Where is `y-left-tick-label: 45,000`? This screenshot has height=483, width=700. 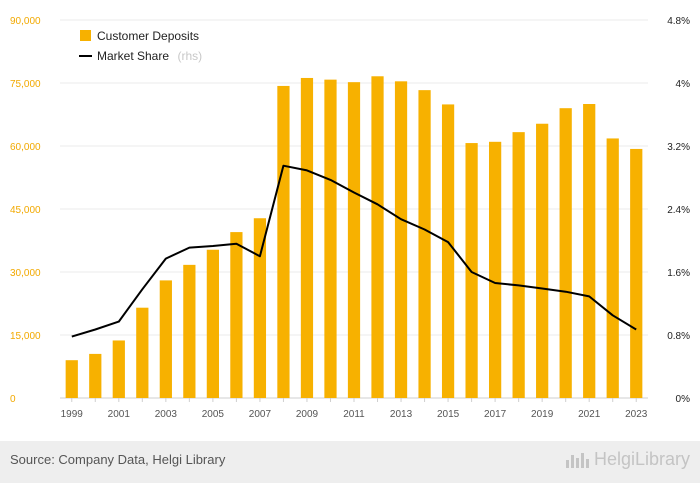
y-left-tick-label: 45,000 is located at coordinates (25, 210).